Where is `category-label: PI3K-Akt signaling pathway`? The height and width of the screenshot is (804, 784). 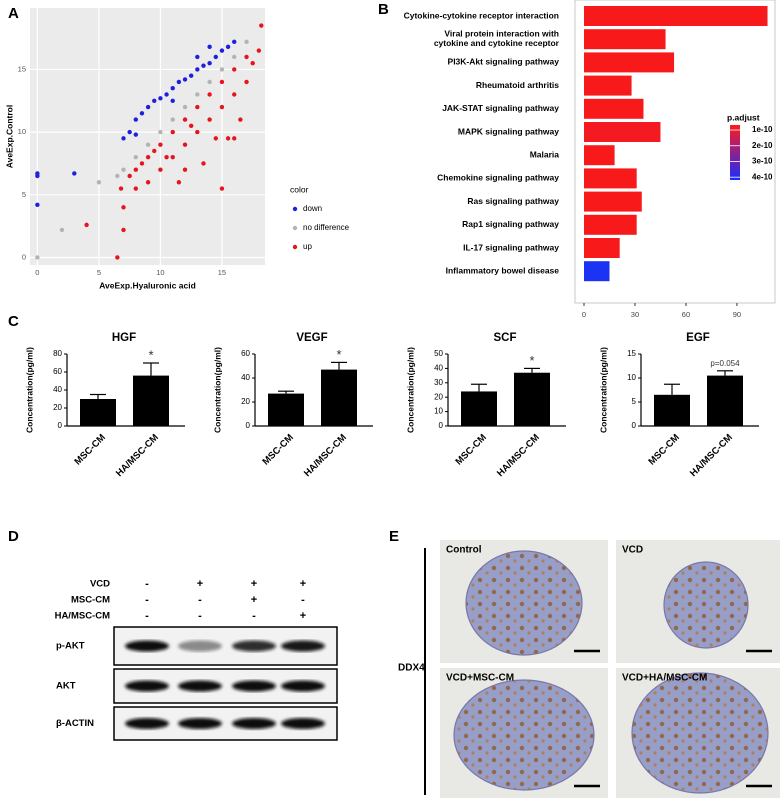 category-label: PI3K-Akt signaling pathway is located at coordinates (504, 62).